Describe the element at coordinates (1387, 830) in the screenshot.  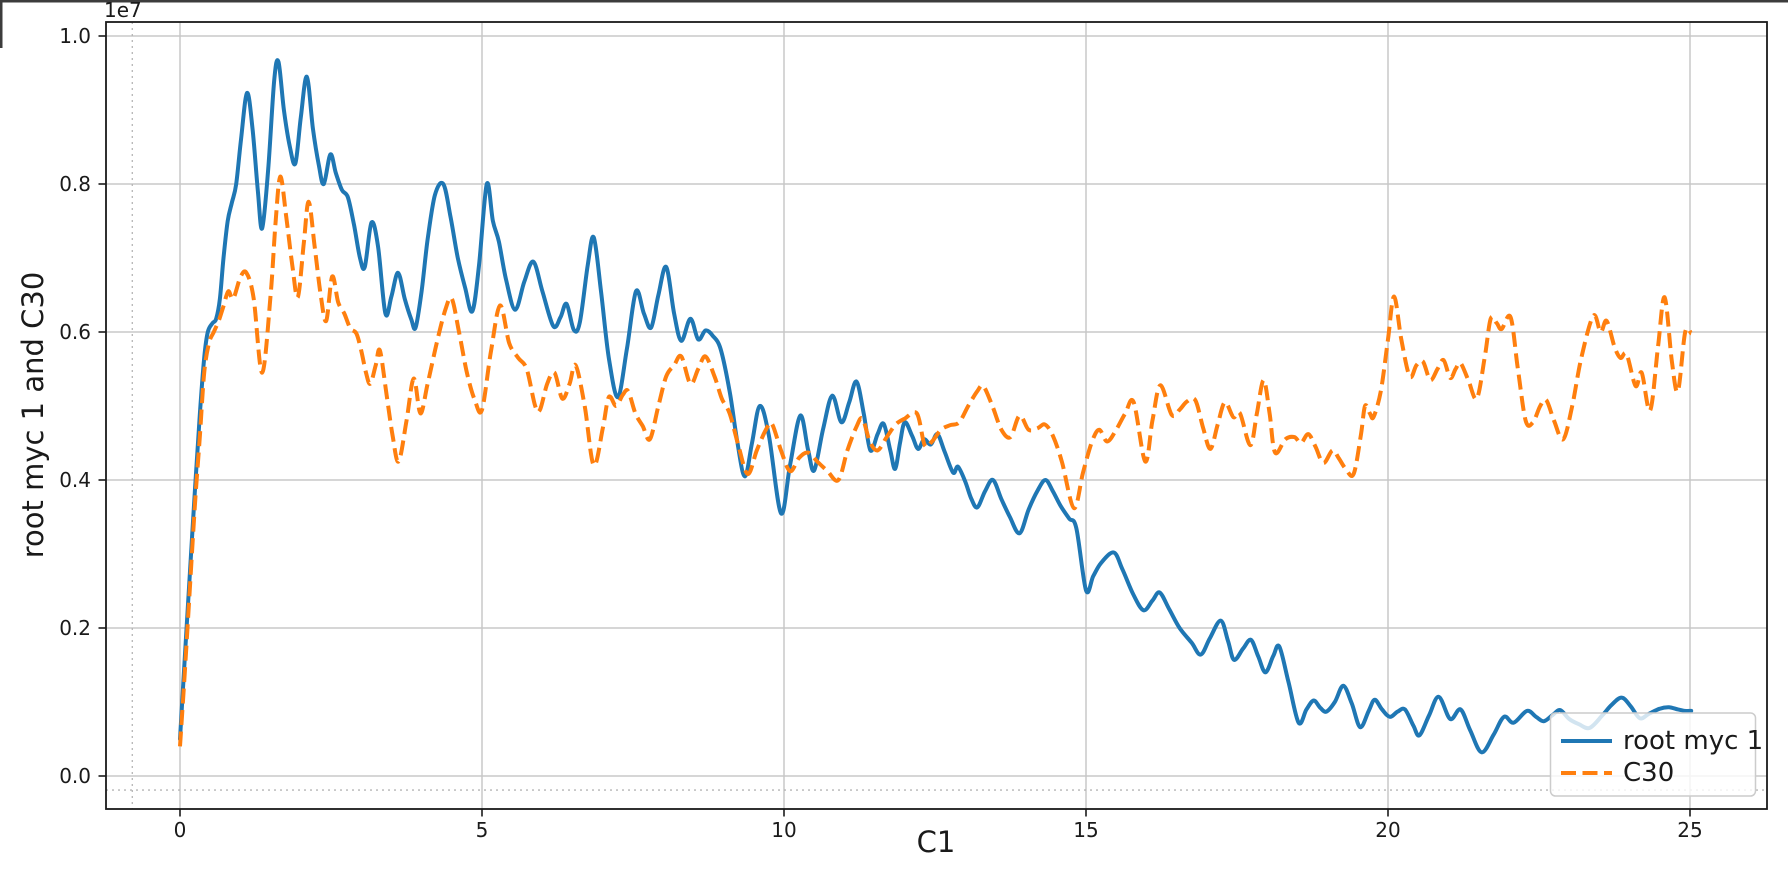
I see `x-tick-label-20: 20` at that location.